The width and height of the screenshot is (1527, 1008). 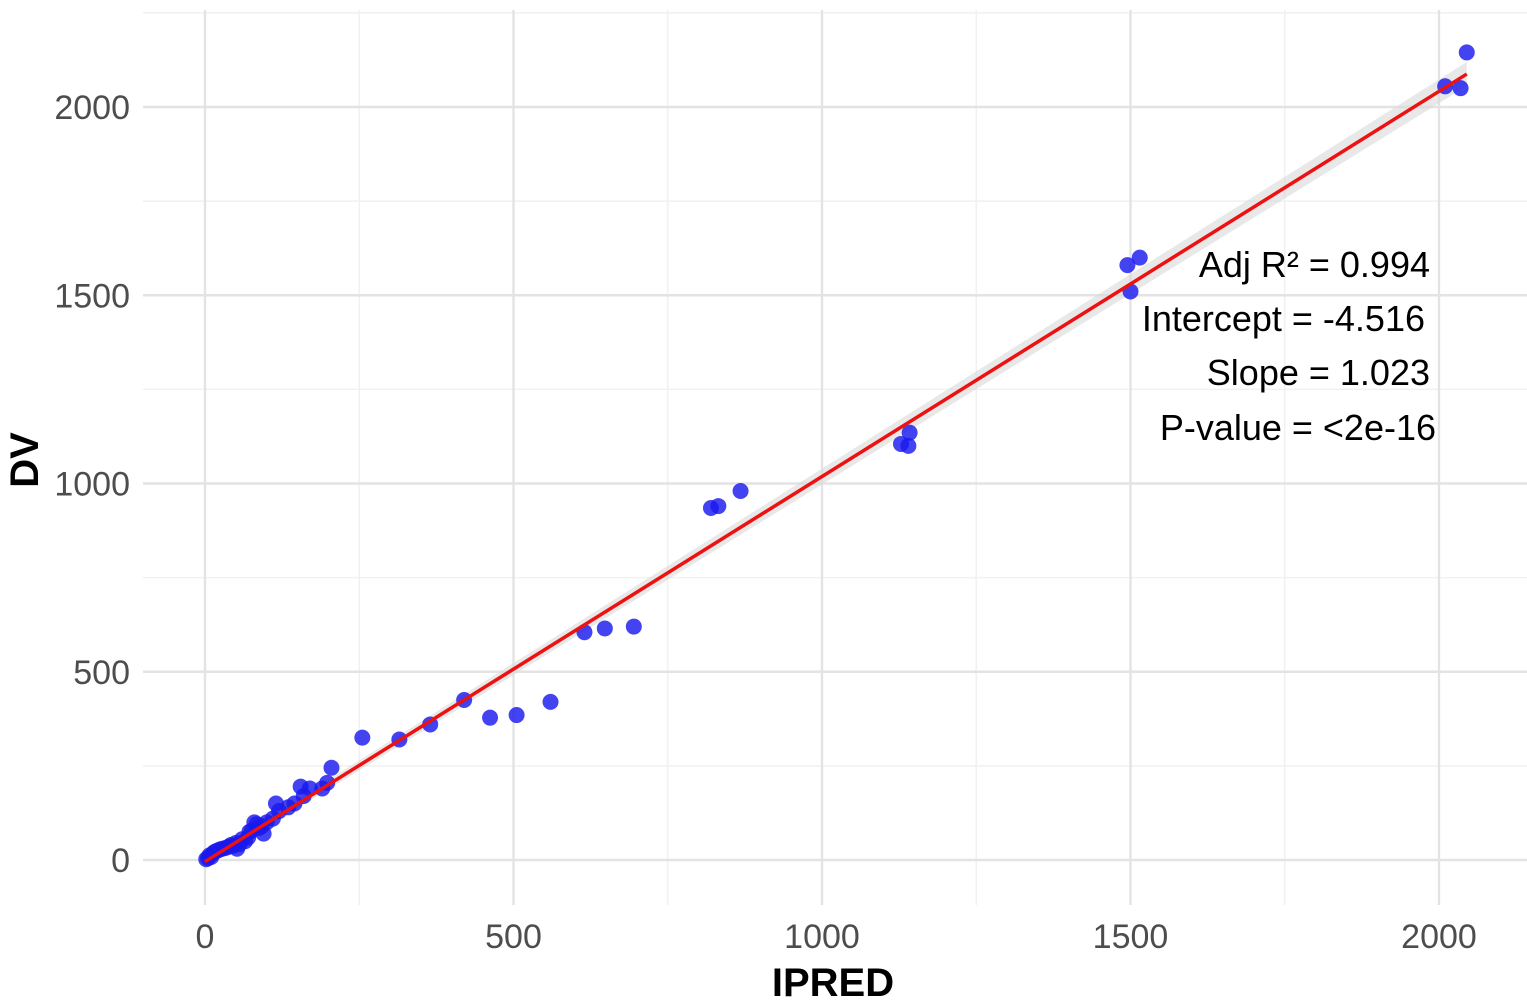 I want to click on x-tick-label: 1500, so click(x=1131, y=937).